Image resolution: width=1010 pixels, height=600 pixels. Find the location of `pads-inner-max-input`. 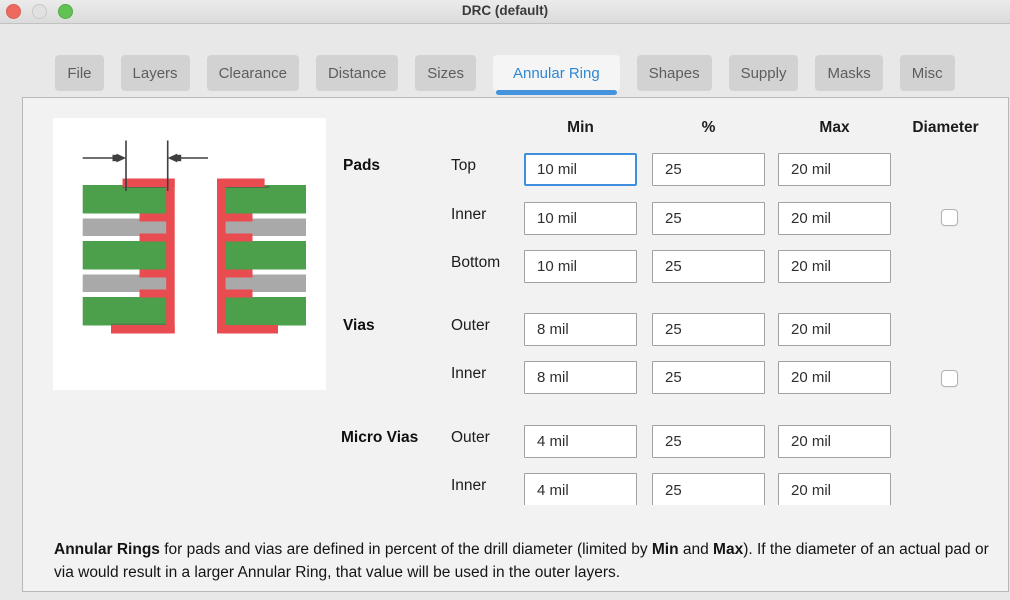

pads-inner-max-input is located at coordinates (834, 218).